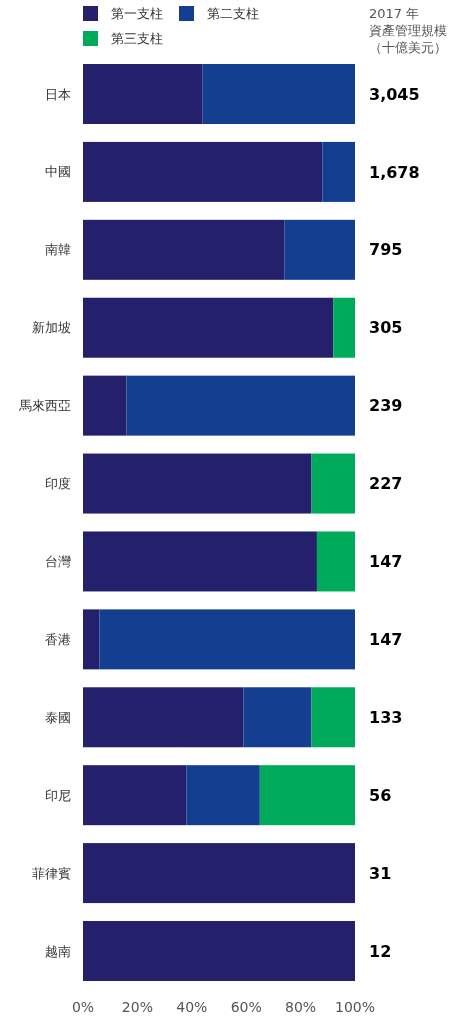 Image resolution: width=467 pixels, height=1035 pixels. What do you see at coordinates (58, 172) in the screenshot?
I see `y-tick-label: 中國` at bounding box center [58, 172].